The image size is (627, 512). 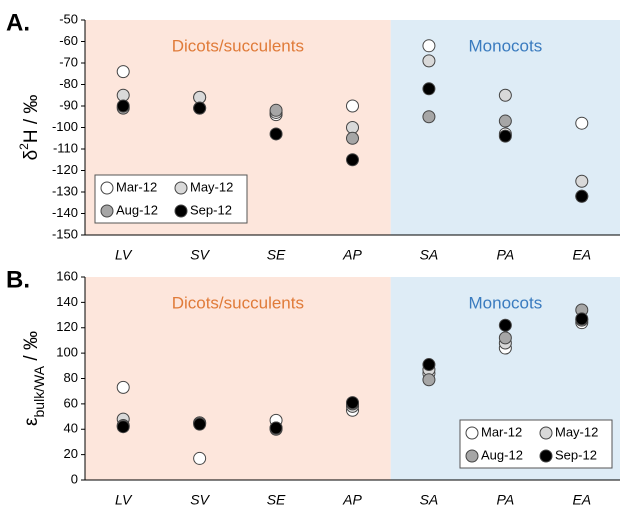 I want to click on panel-label: B., so click(x=18, y=279).